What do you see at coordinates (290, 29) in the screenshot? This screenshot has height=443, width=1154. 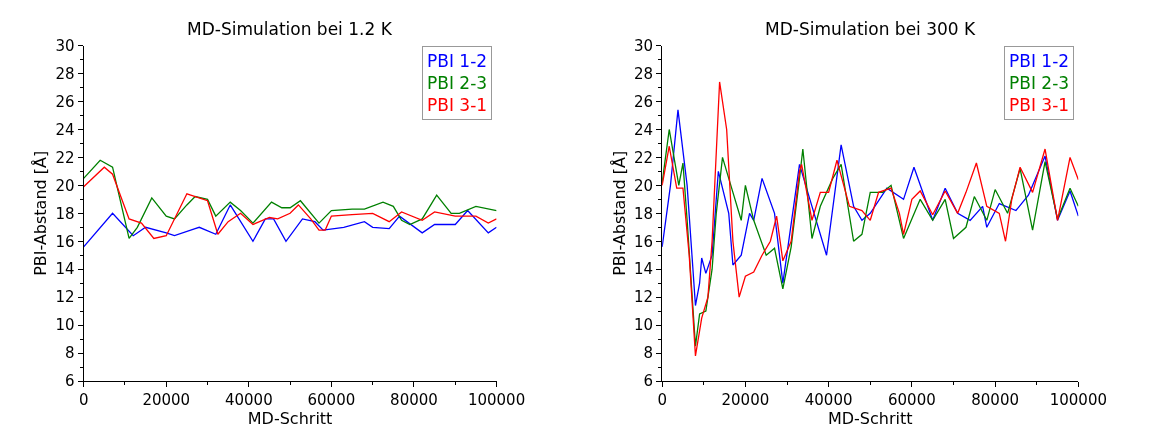 I see `chart-title: MD-Simulation bei 1.2 K` at bounding box center [290, 29].